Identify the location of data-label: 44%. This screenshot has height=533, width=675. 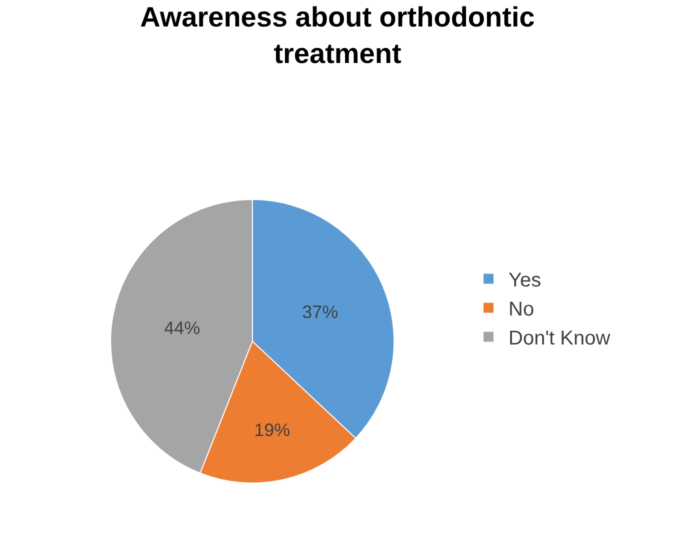
(182, 328).